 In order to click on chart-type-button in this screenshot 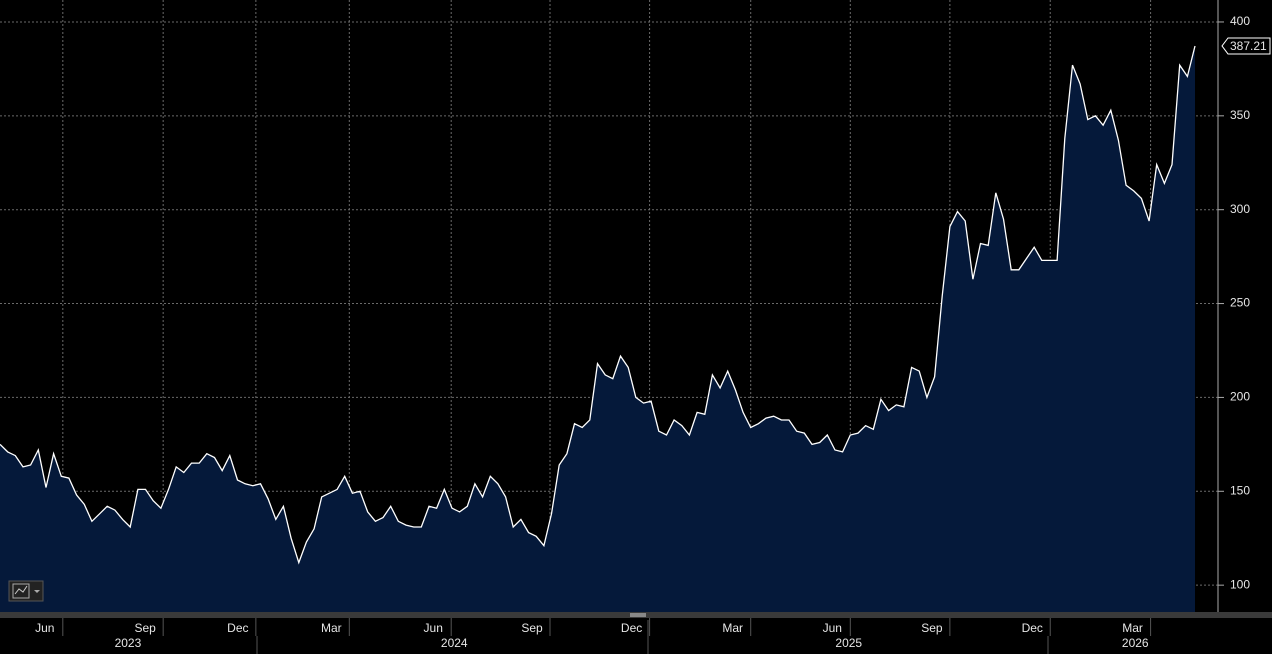, I will do `click(26, 591)`.